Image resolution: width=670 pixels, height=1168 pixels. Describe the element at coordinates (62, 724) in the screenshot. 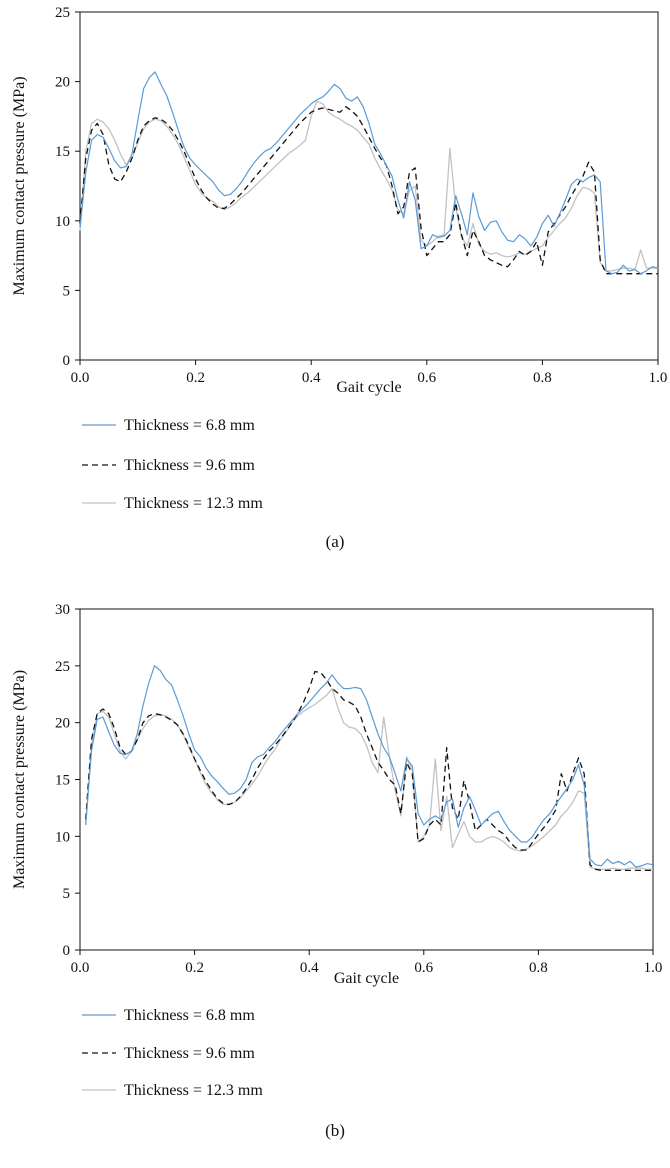

I see `panel-b-y-tick-label: 20` at that location.